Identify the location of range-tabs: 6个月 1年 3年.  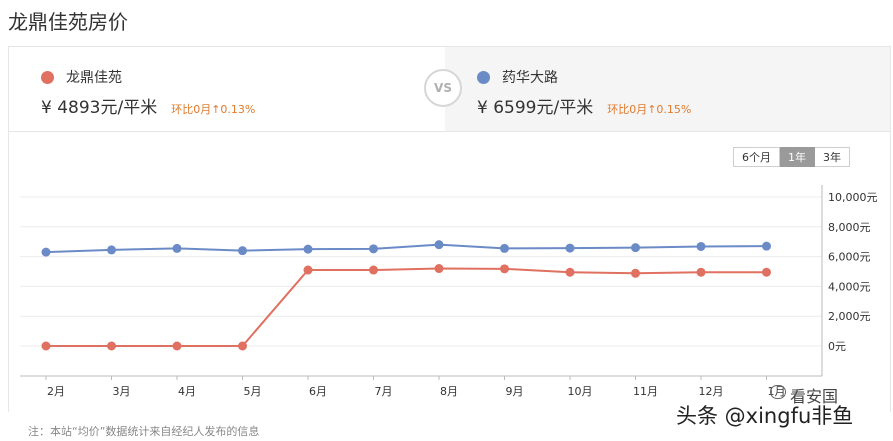
(791, 157).